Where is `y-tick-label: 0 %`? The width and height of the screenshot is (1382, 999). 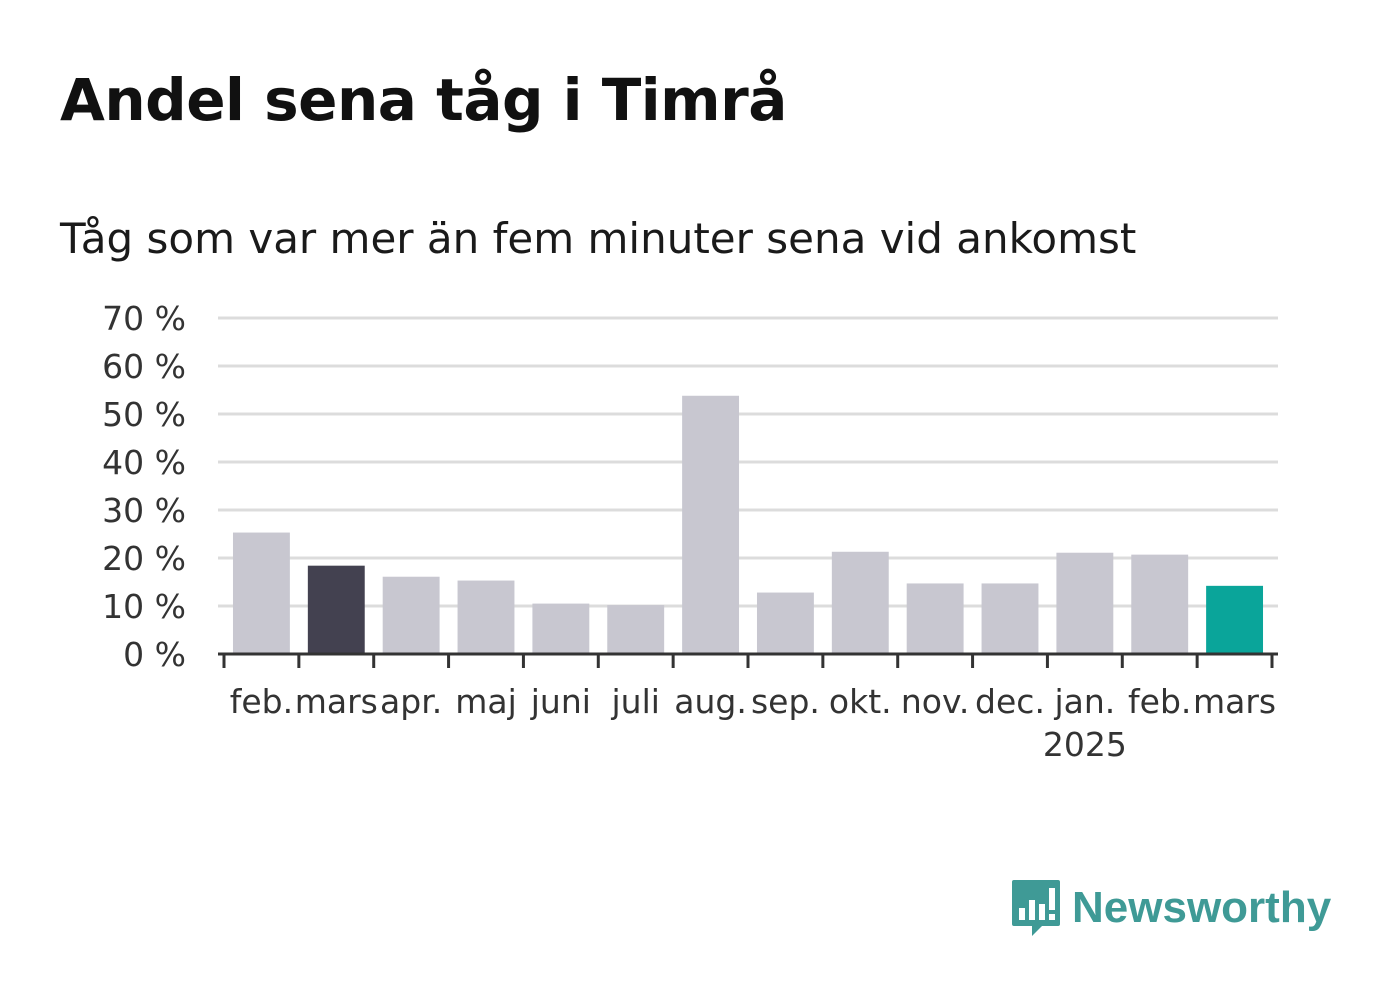 y-tick-label: 0 % is located at coordinates (154, 654).